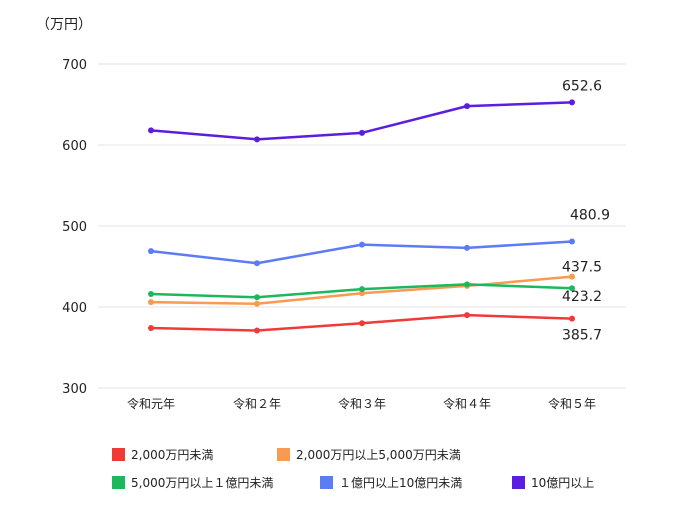  Describe the element at coordinates (74, 308) in the screenshot. I see `y-tick-label: 400` at that location.